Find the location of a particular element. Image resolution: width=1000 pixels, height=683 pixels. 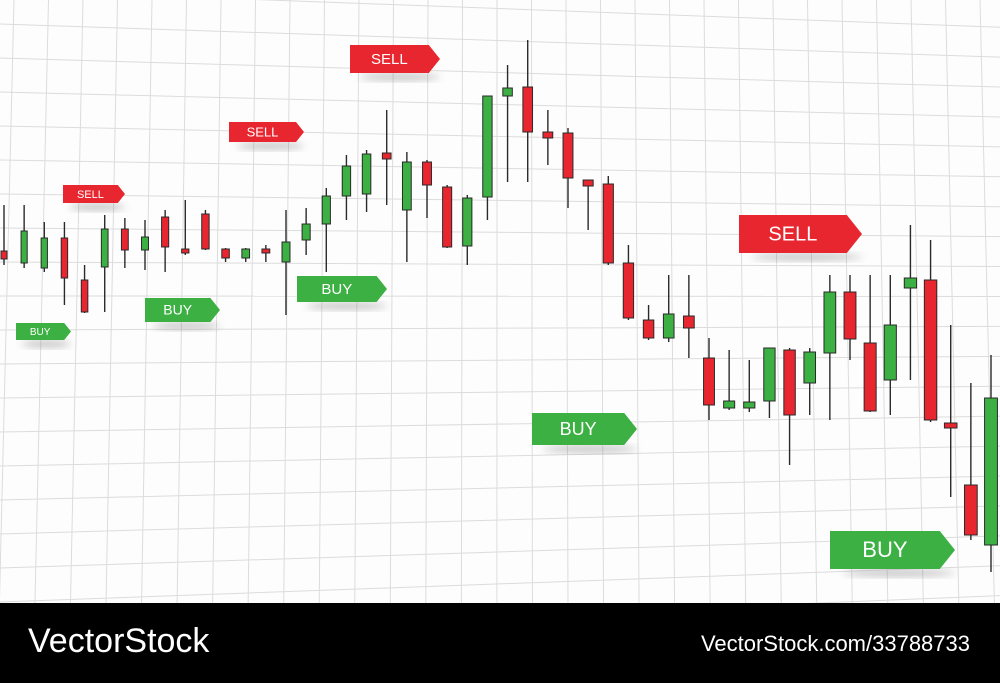

brand: VectorStock is located at coordinates (119, 641).